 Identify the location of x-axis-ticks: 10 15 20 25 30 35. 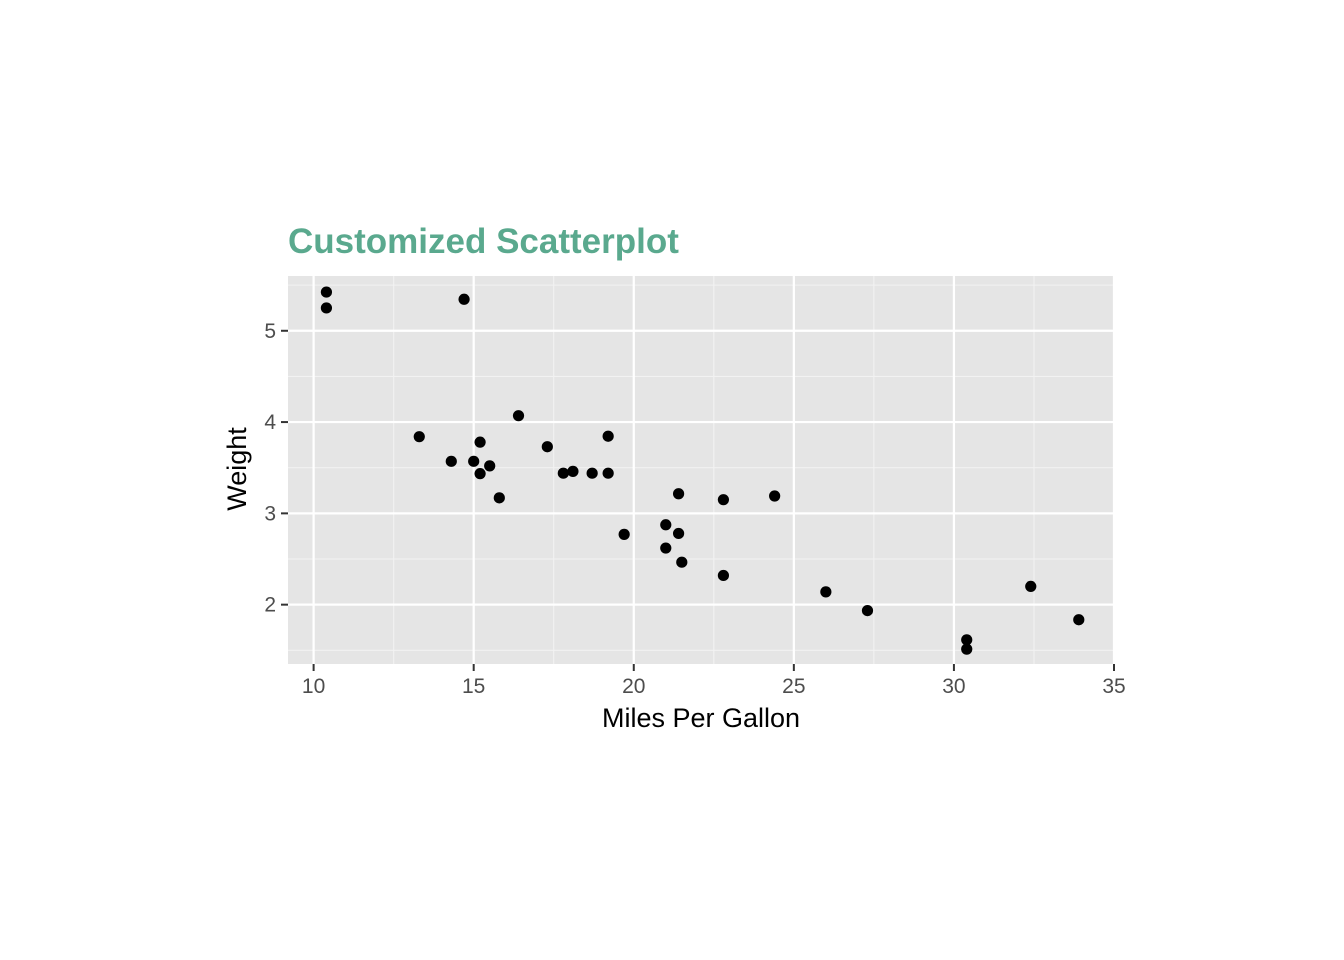
(714, 681).